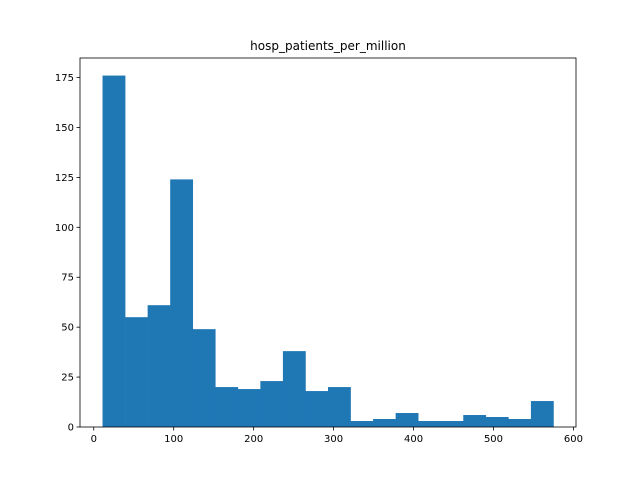 The width and height of the screenshot is (640, 480). I want to click on x-axis: 0 100 200 300 400 500 600, so click(337, 436).